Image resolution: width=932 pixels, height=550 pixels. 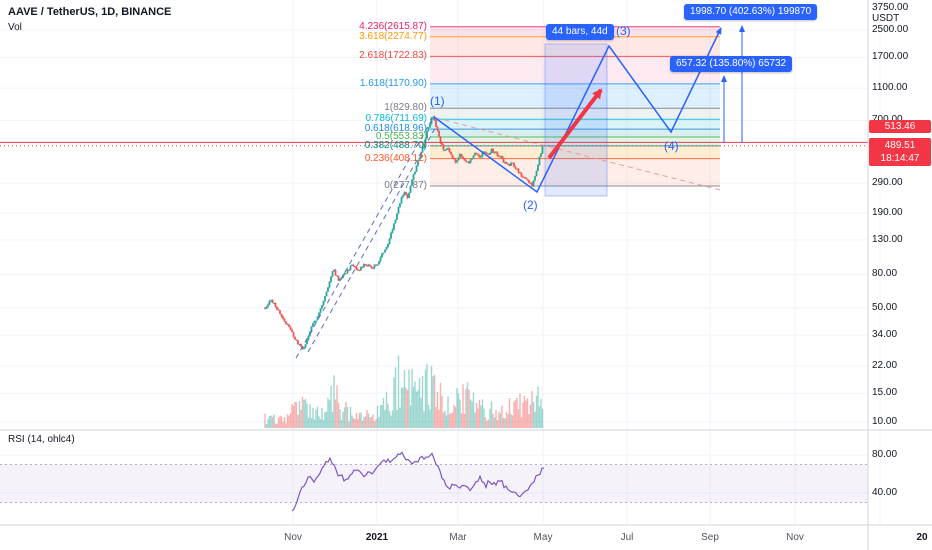 What do you see at coordinates (395, 158) in the screenshot?
I see `fib-level-label: 0.236(408.12)` at bounding box center [395, 158].